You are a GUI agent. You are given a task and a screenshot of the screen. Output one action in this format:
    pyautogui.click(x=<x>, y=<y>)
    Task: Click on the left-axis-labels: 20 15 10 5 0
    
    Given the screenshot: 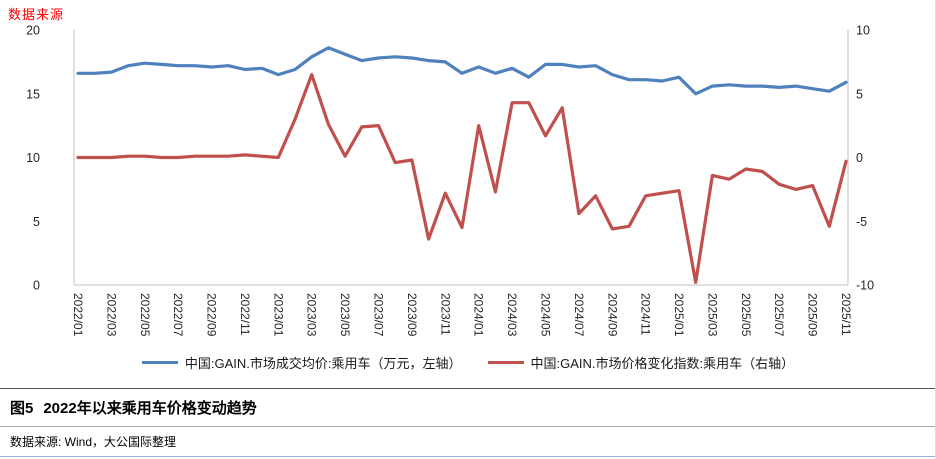 What is the action you would take?
    pyautogui.click(x=33, y=158)
    